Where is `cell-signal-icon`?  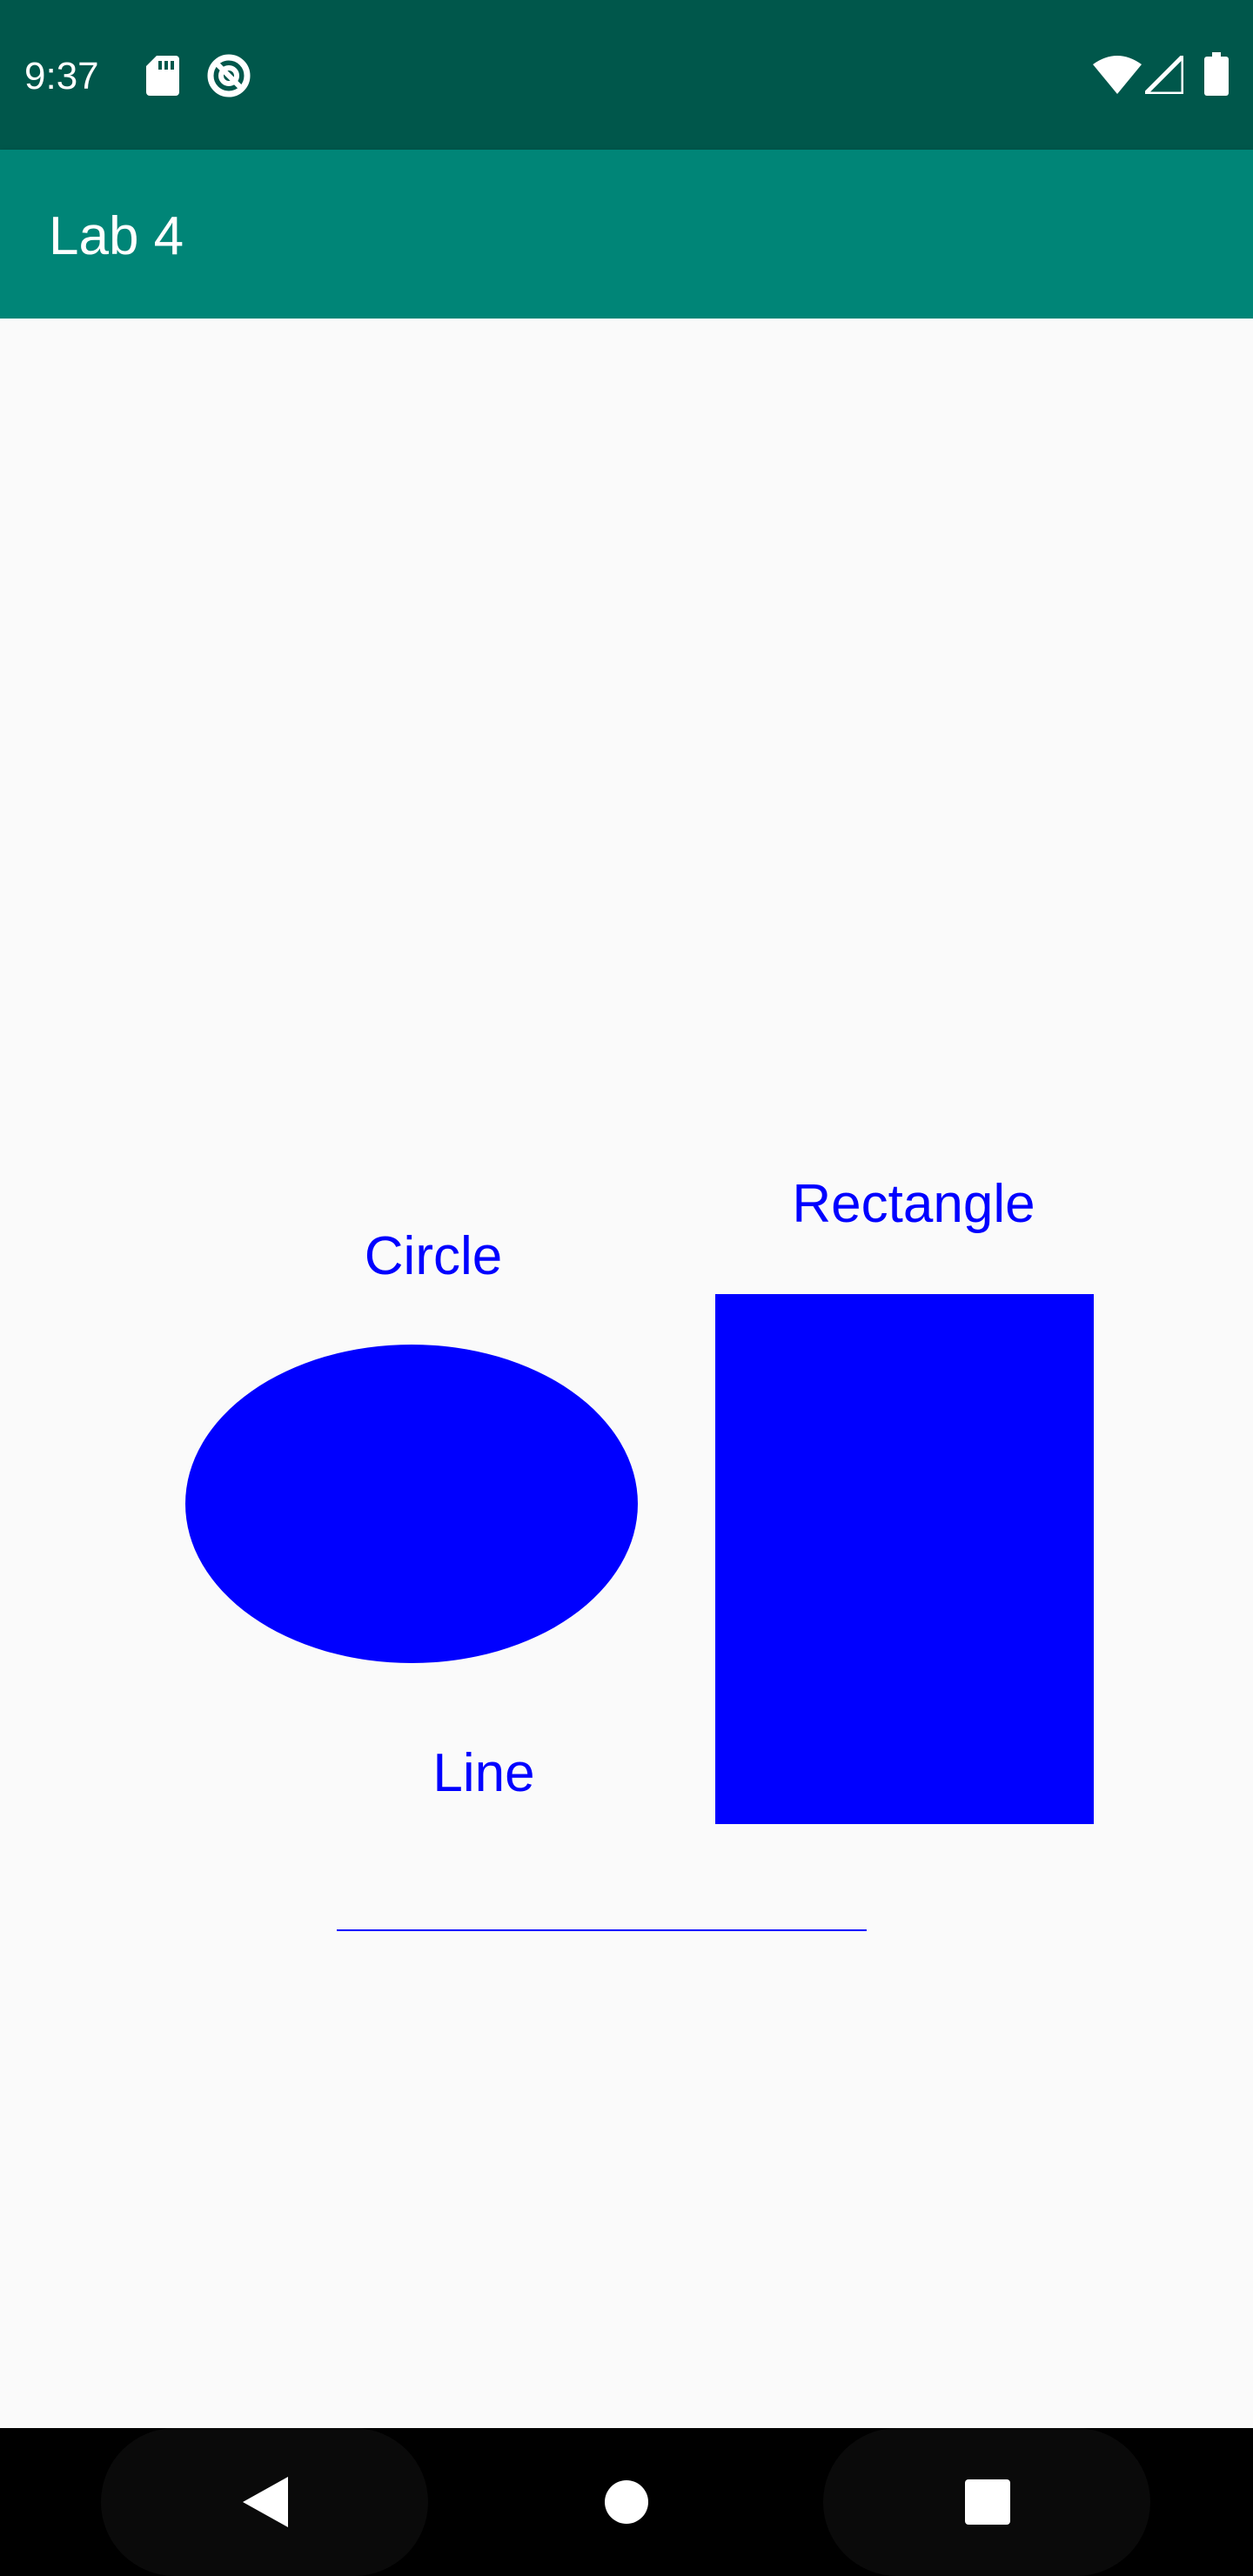
cell-signal-icon is located at coordinates (1162, 74).